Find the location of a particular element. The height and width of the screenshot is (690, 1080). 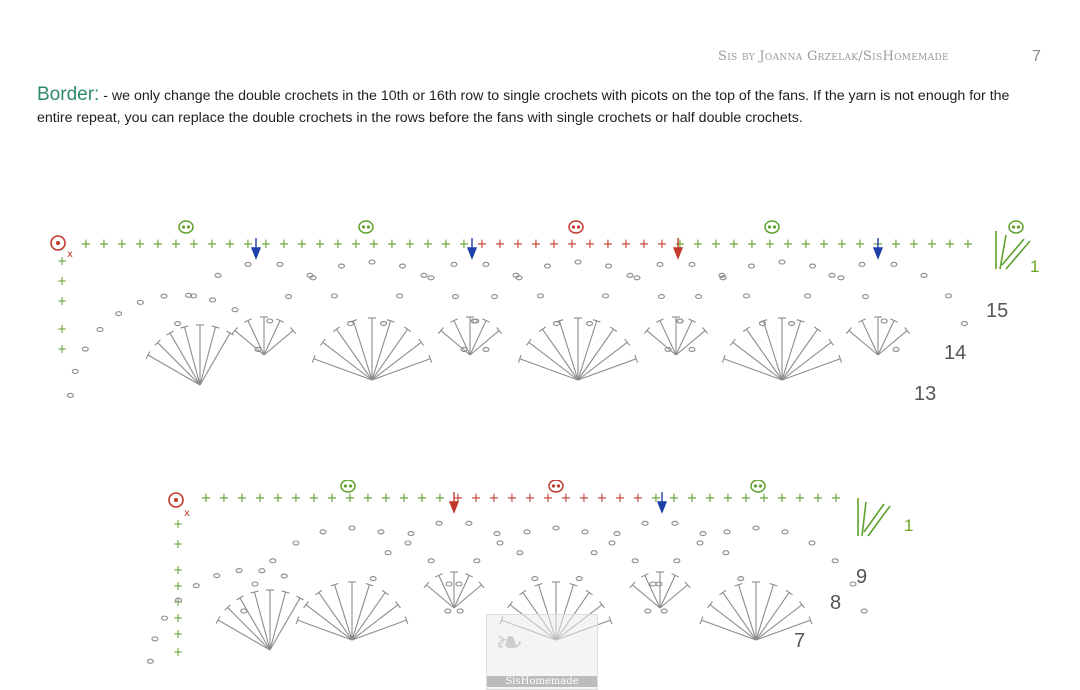

row-label-1: 1 is located at coordinates (1035, 266).